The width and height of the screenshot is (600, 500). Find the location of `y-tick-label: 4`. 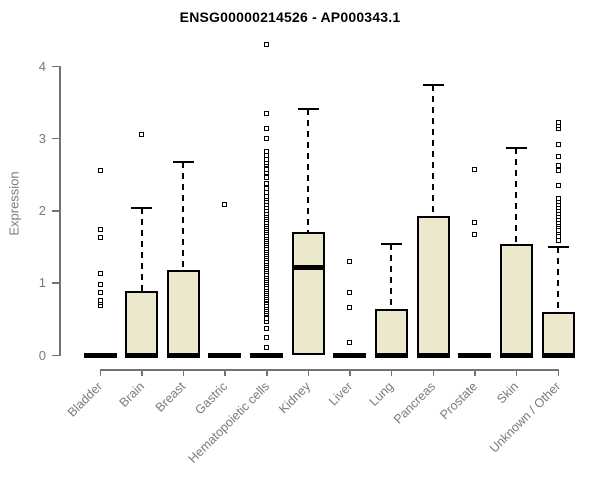

y-tick-label: 4 is located at coordinates (42, 66).